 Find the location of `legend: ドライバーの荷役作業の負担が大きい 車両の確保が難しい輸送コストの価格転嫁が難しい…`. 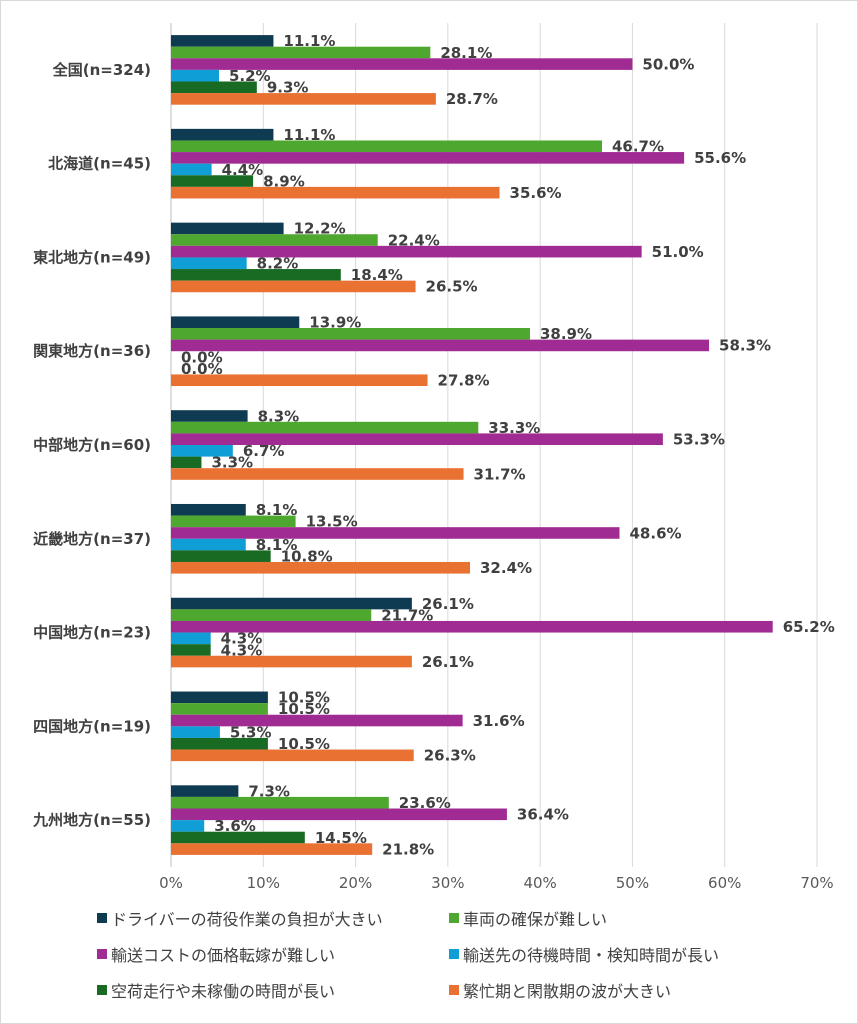

legend: ドライバーの荷役作業の負担が大きい 車両の確保が難しい輸送コストの価格転嫁が難しい… is located at coordinates (447, 954).